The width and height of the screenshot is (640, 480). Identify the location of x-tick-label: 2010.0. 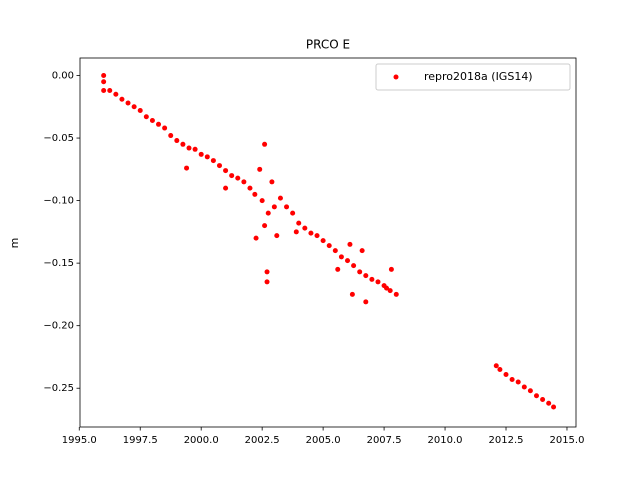
(445, 440).